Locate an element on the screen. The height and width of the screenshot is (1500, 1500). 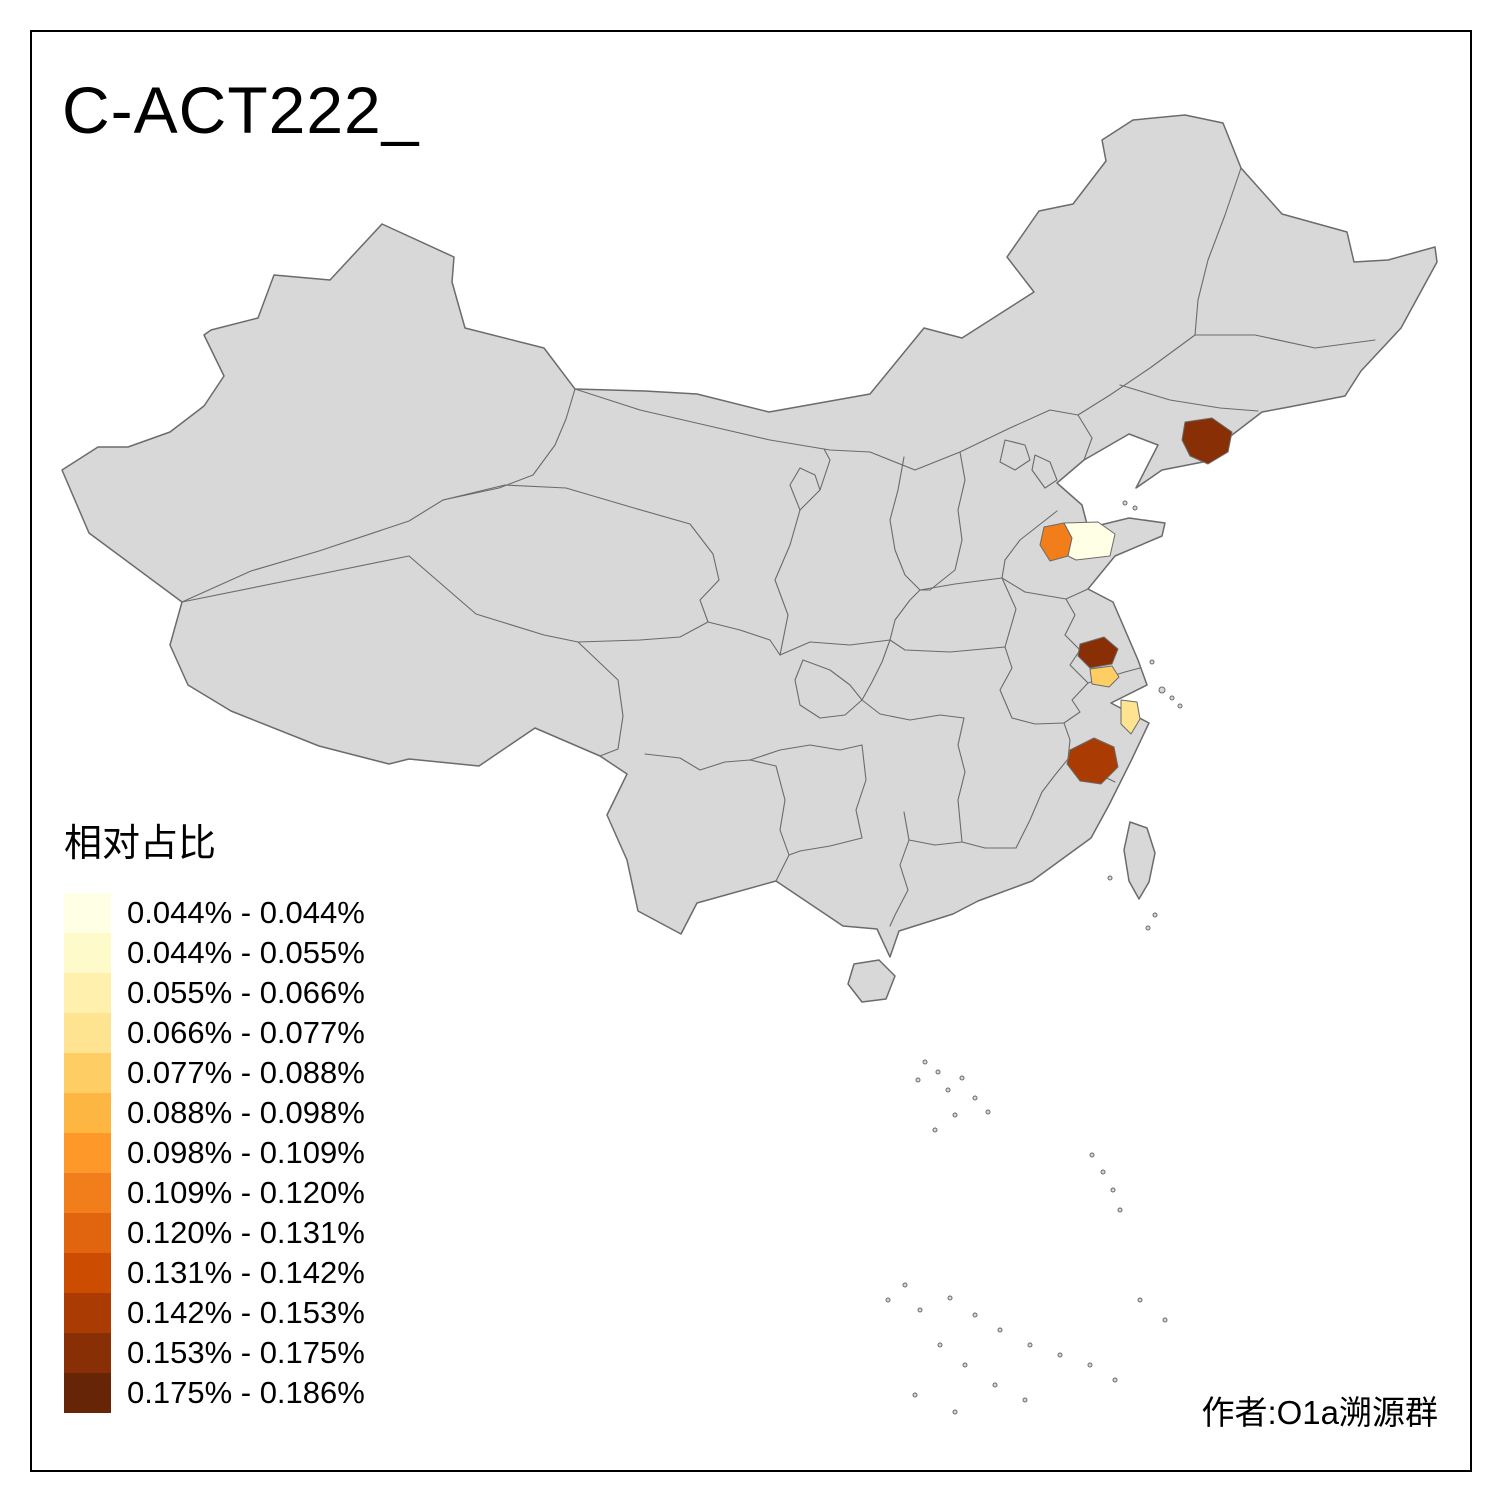
region-liaoning-area is located at coordinates (1207, 441).